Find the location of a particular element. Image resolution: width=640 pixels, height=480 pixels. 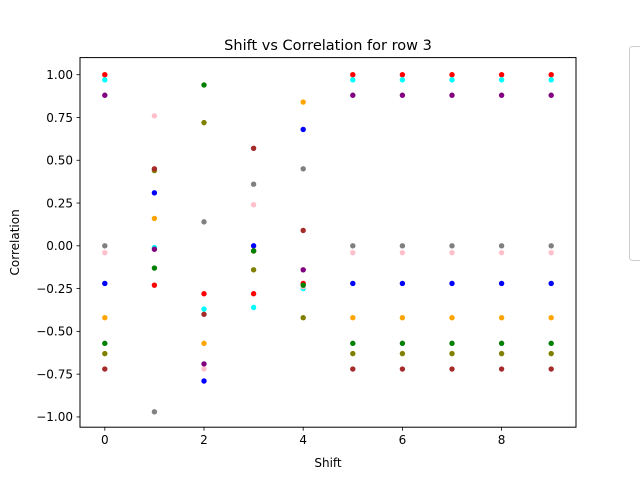

point-s9-x5 is located at coordinates (352, 368).